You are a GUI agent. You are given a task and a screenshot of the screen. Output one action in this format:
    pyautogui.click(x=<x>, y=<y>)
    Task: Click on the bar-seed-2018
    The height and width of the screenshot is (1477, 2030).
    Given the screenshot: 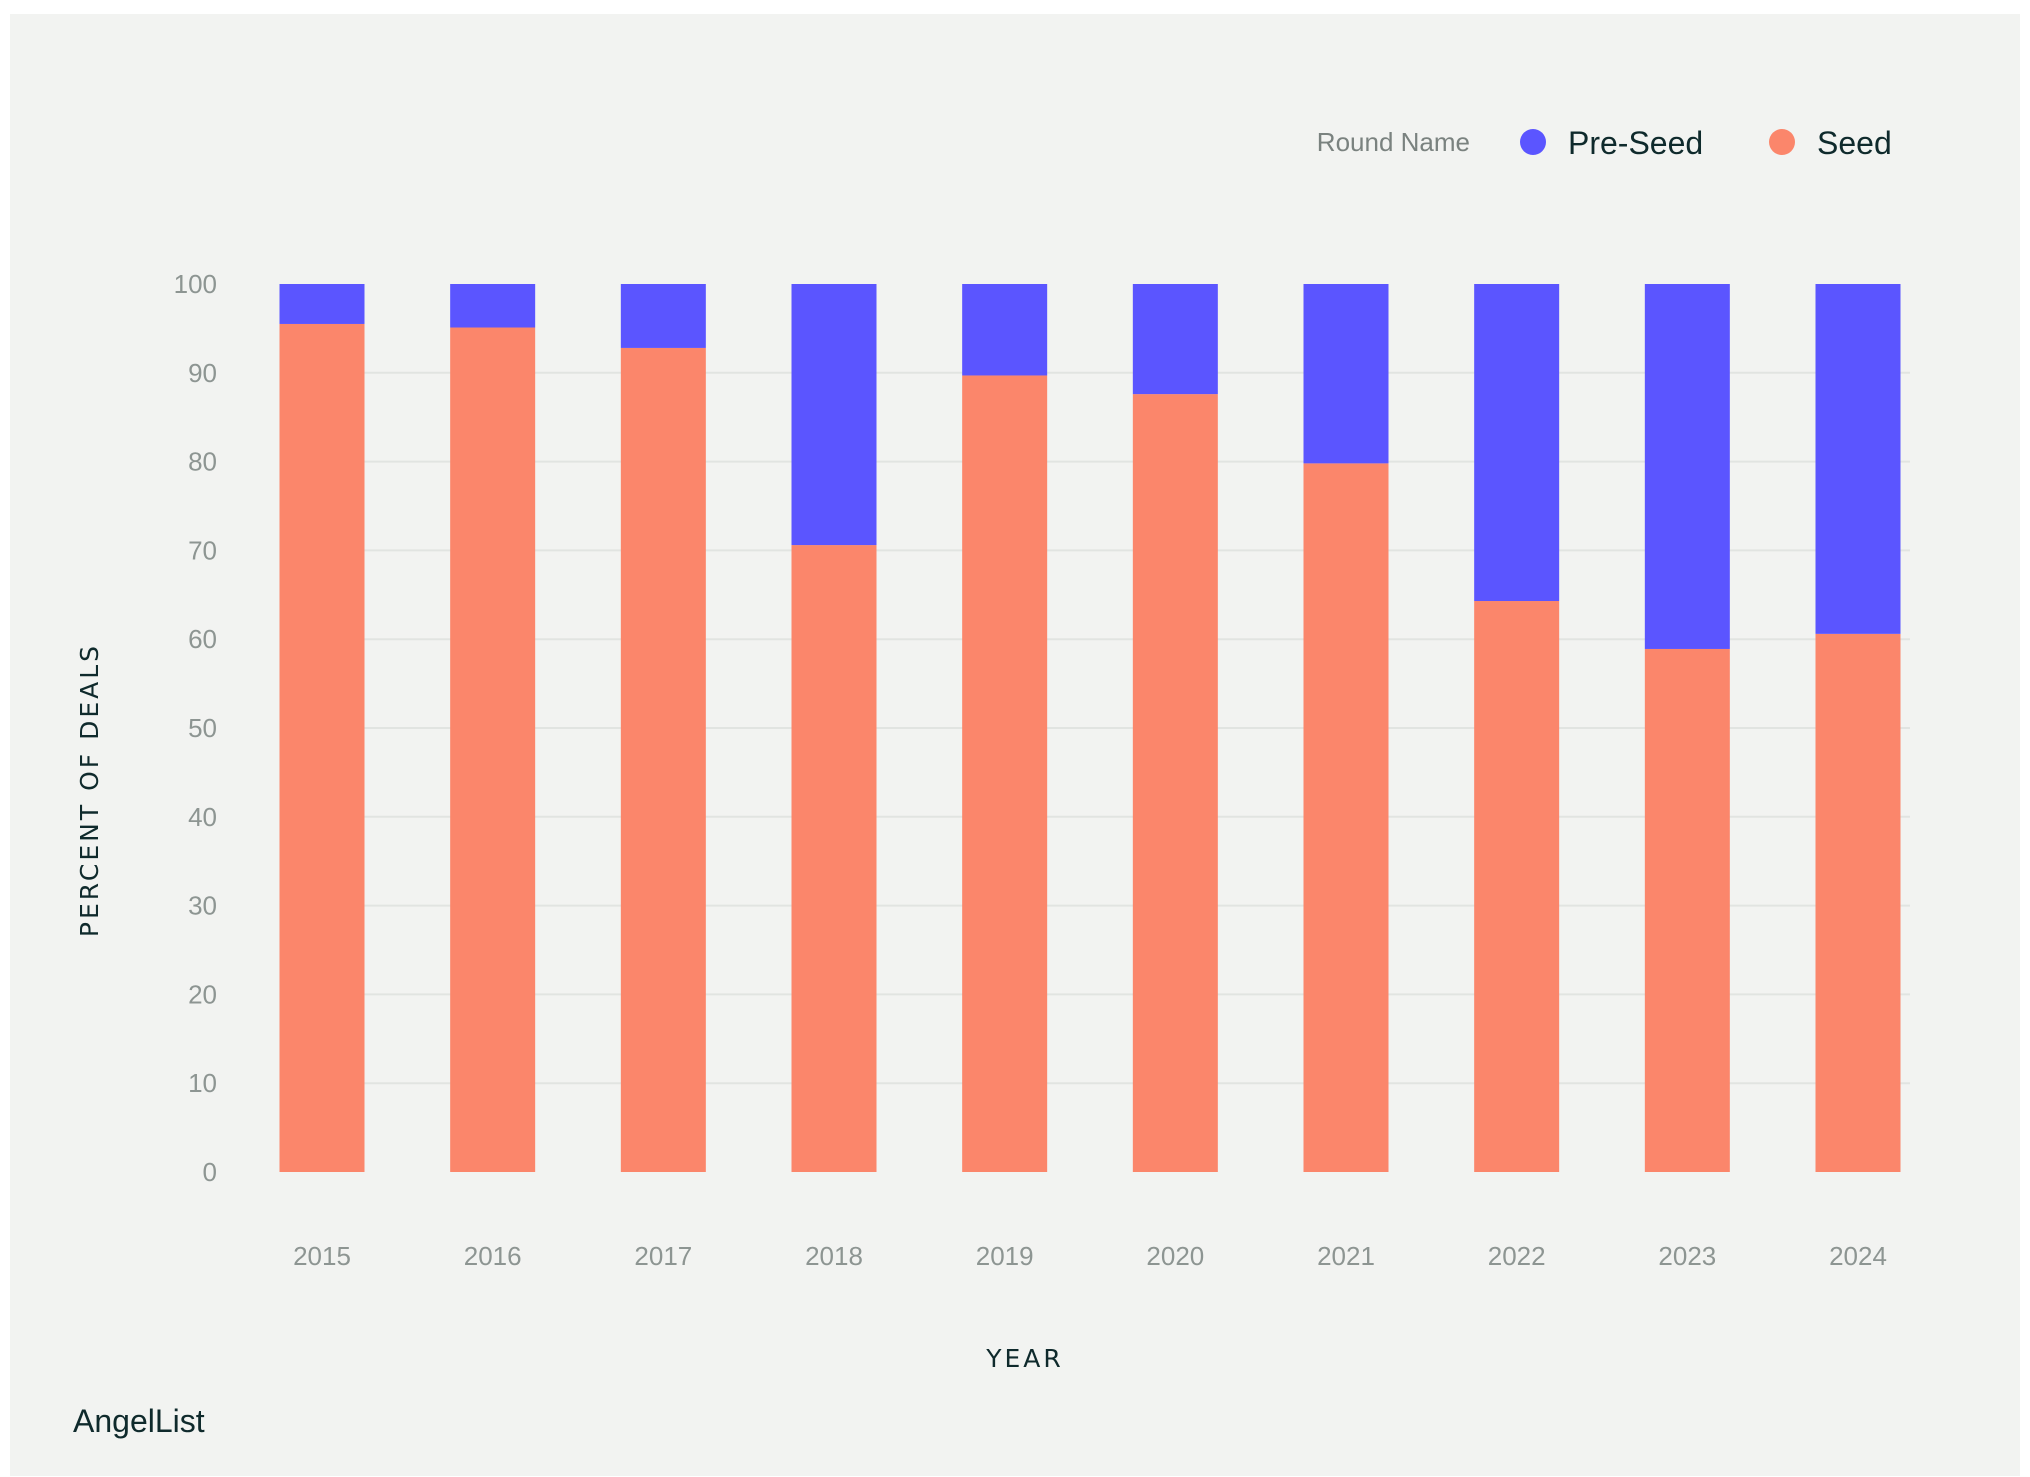 What is the action you would take?
    pyautogui.click(x=834, y=858)
    